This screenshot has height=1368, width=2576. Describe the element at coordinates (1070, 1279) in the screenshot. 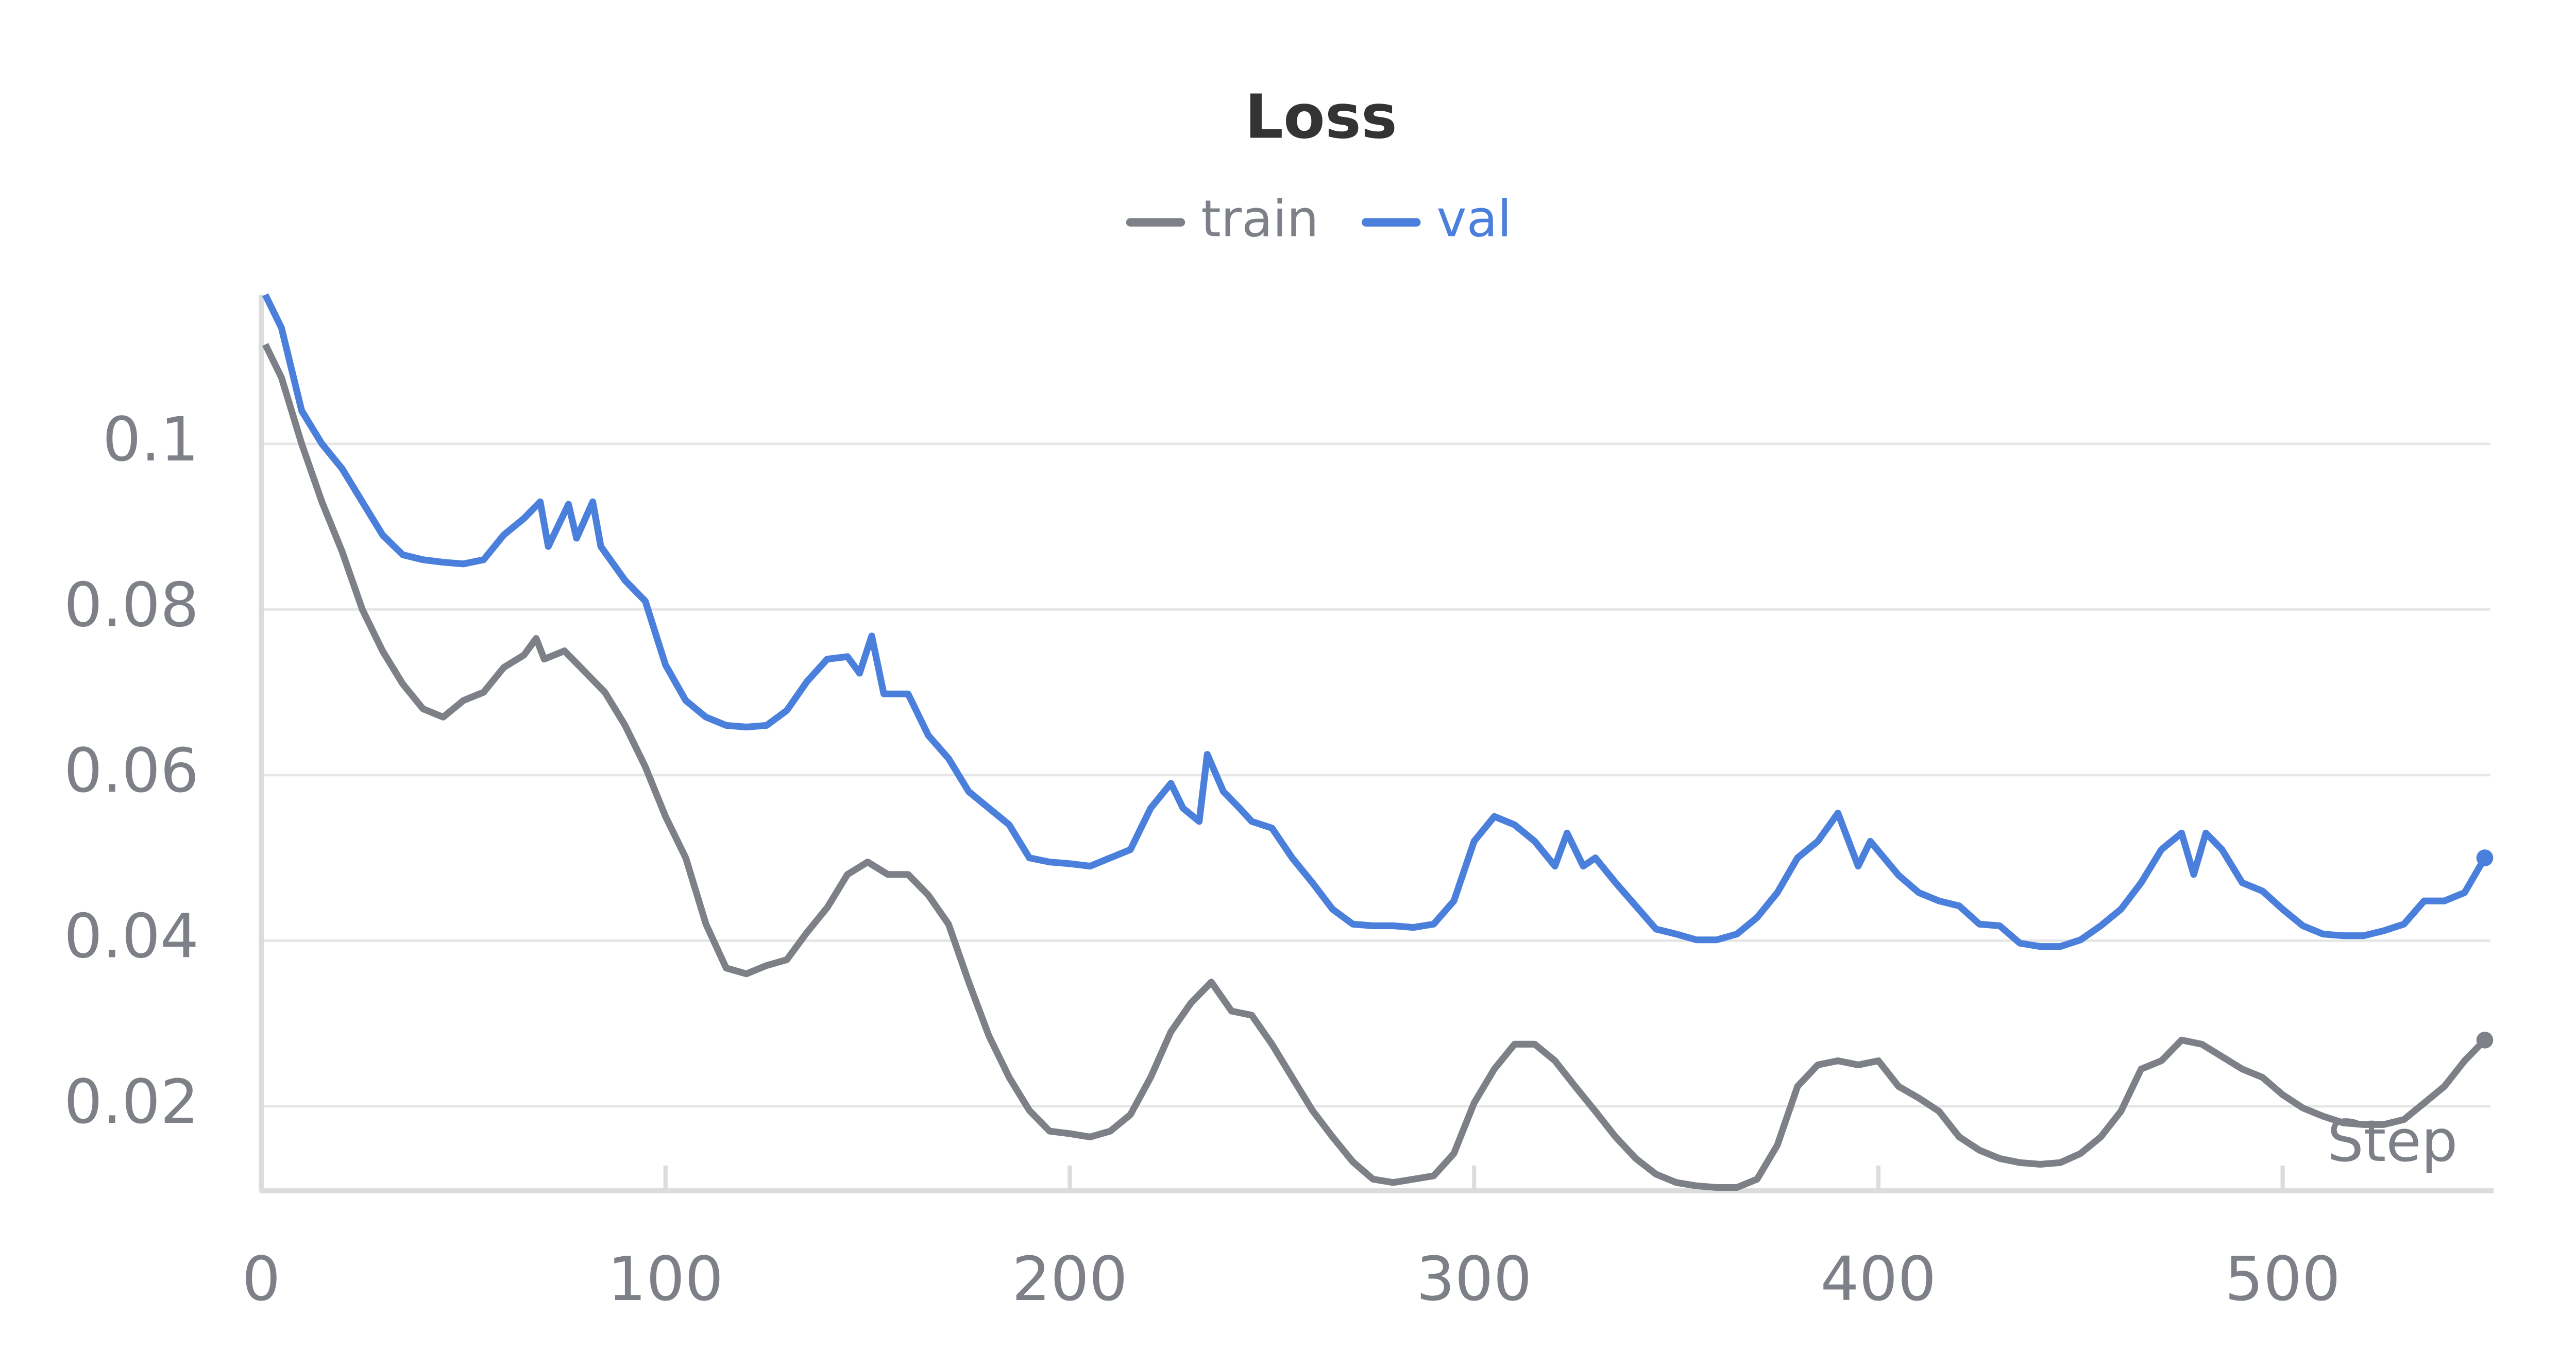

I see `x-tick-label: 200` at that location.